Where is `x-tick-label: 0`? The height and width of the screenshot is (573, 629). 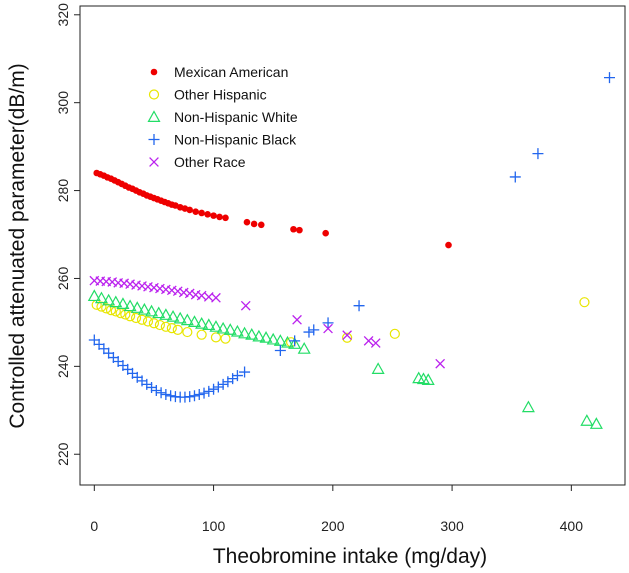 x-tick-label: 0 is located at coordinates (94, 526).